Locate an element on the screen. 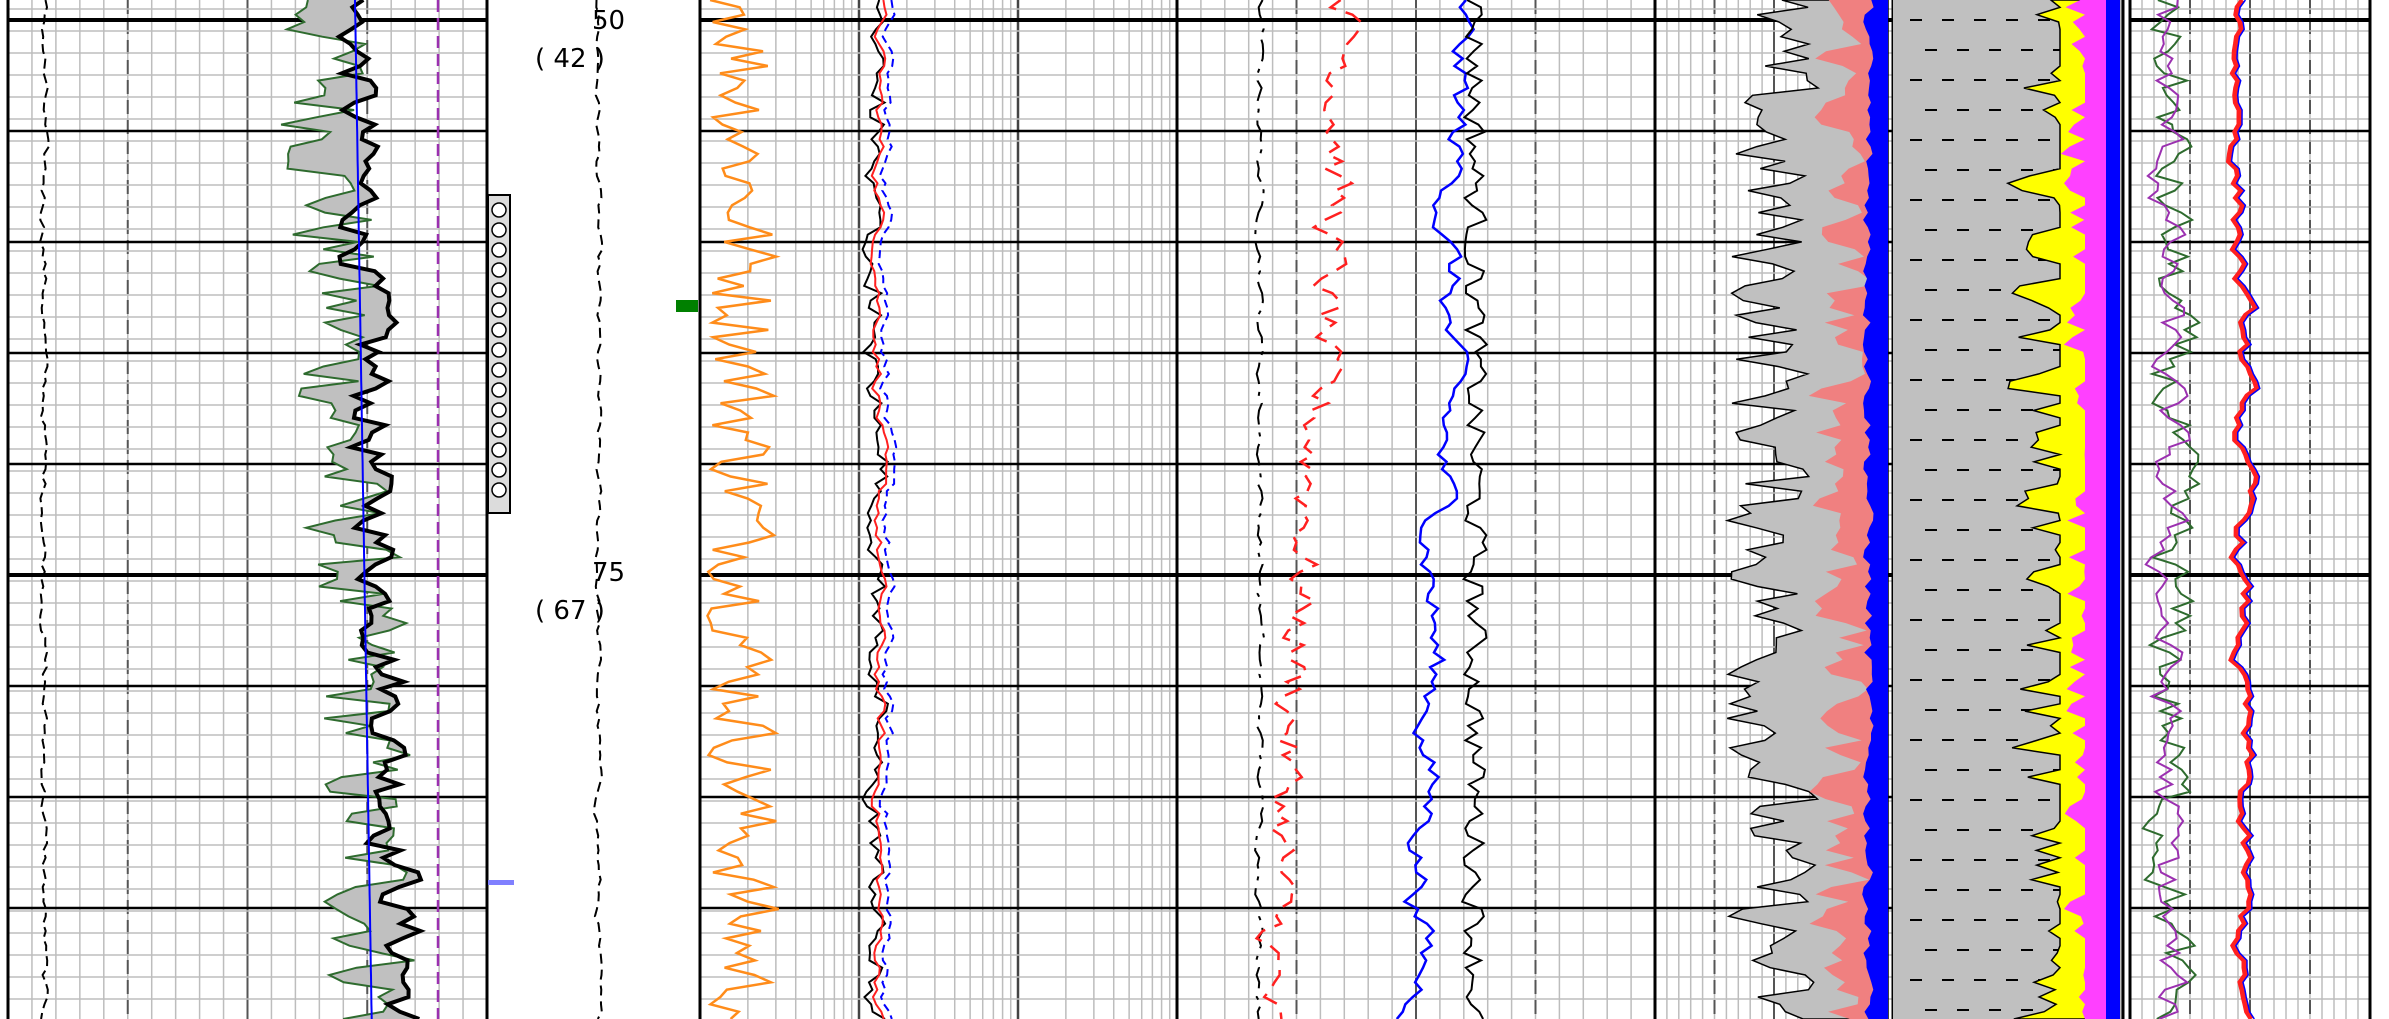  depth-dashed-curve is located at coordinates (598, 509).